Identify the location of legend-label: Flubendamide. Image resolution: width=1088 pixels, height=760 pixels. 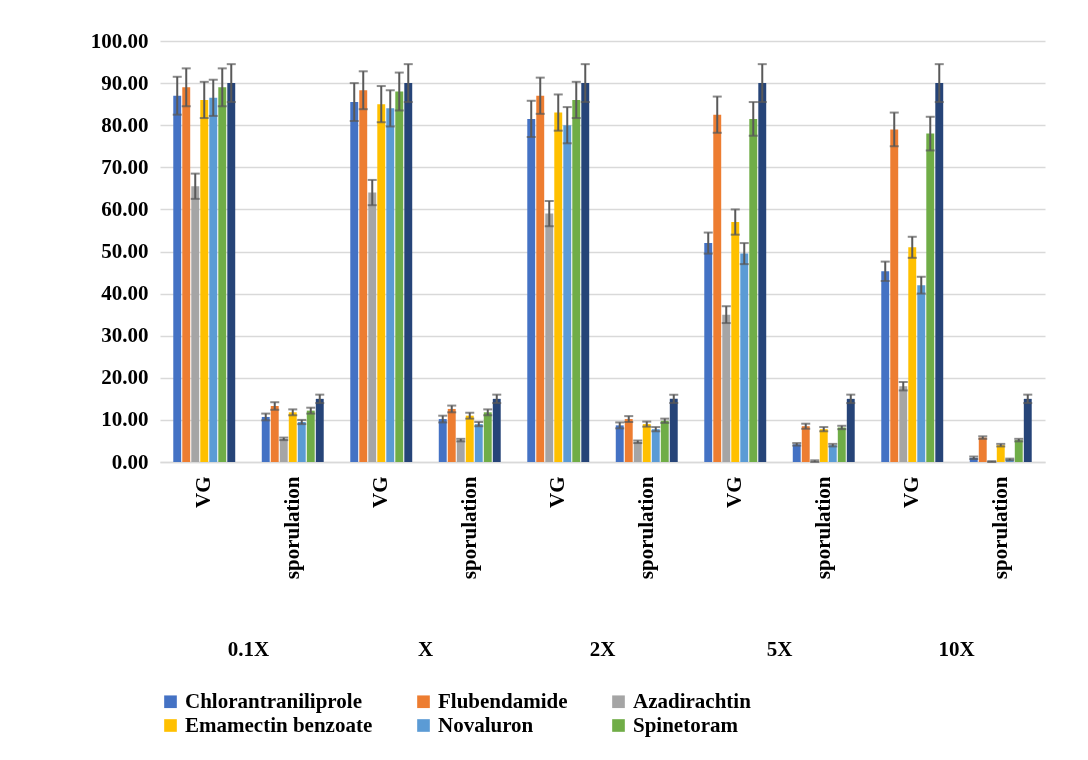
(503, 700).